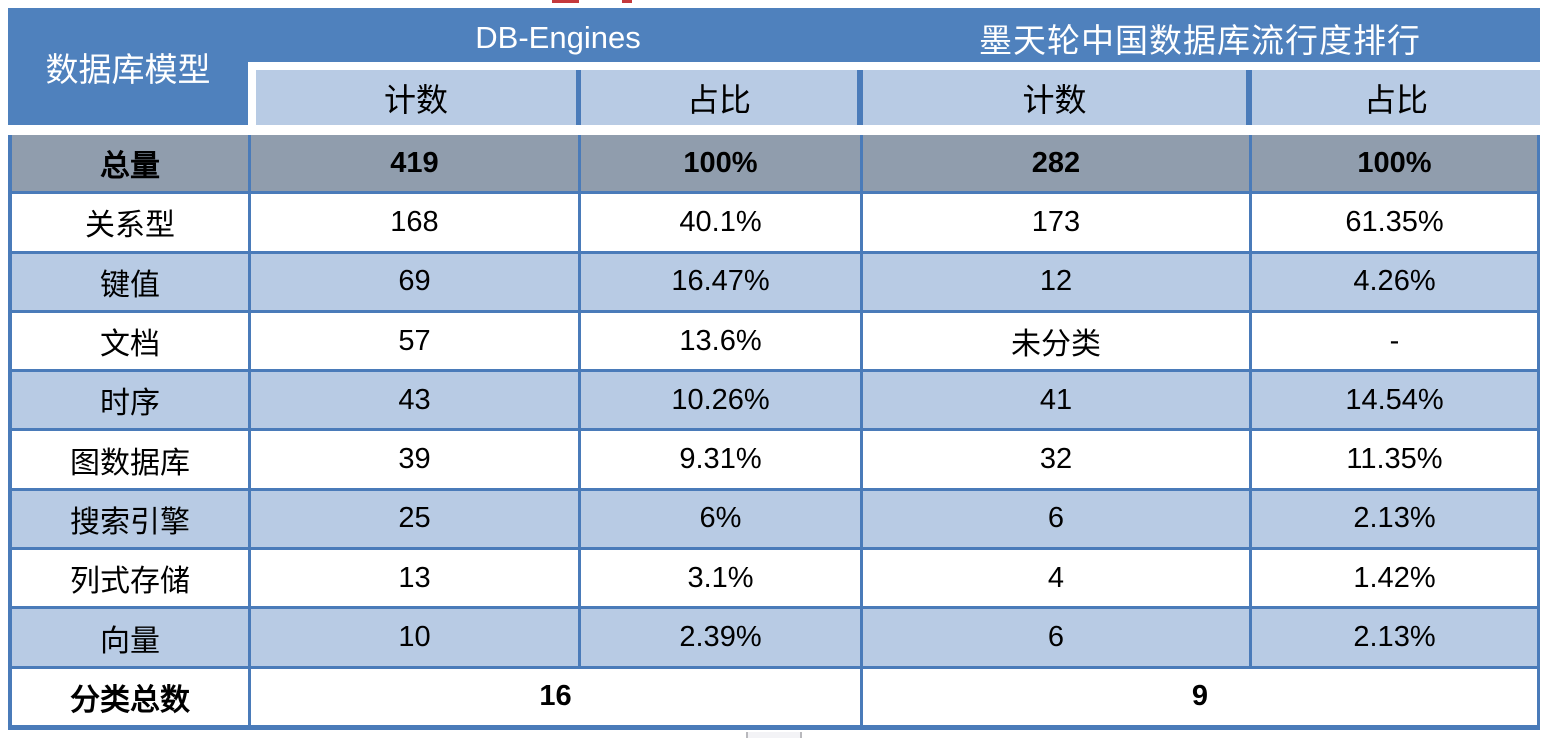  What do you see at coordinates (720, 281) in the screenshot?
I see `db-pct-cell: 16.47%` at bounding box center [720, 281].